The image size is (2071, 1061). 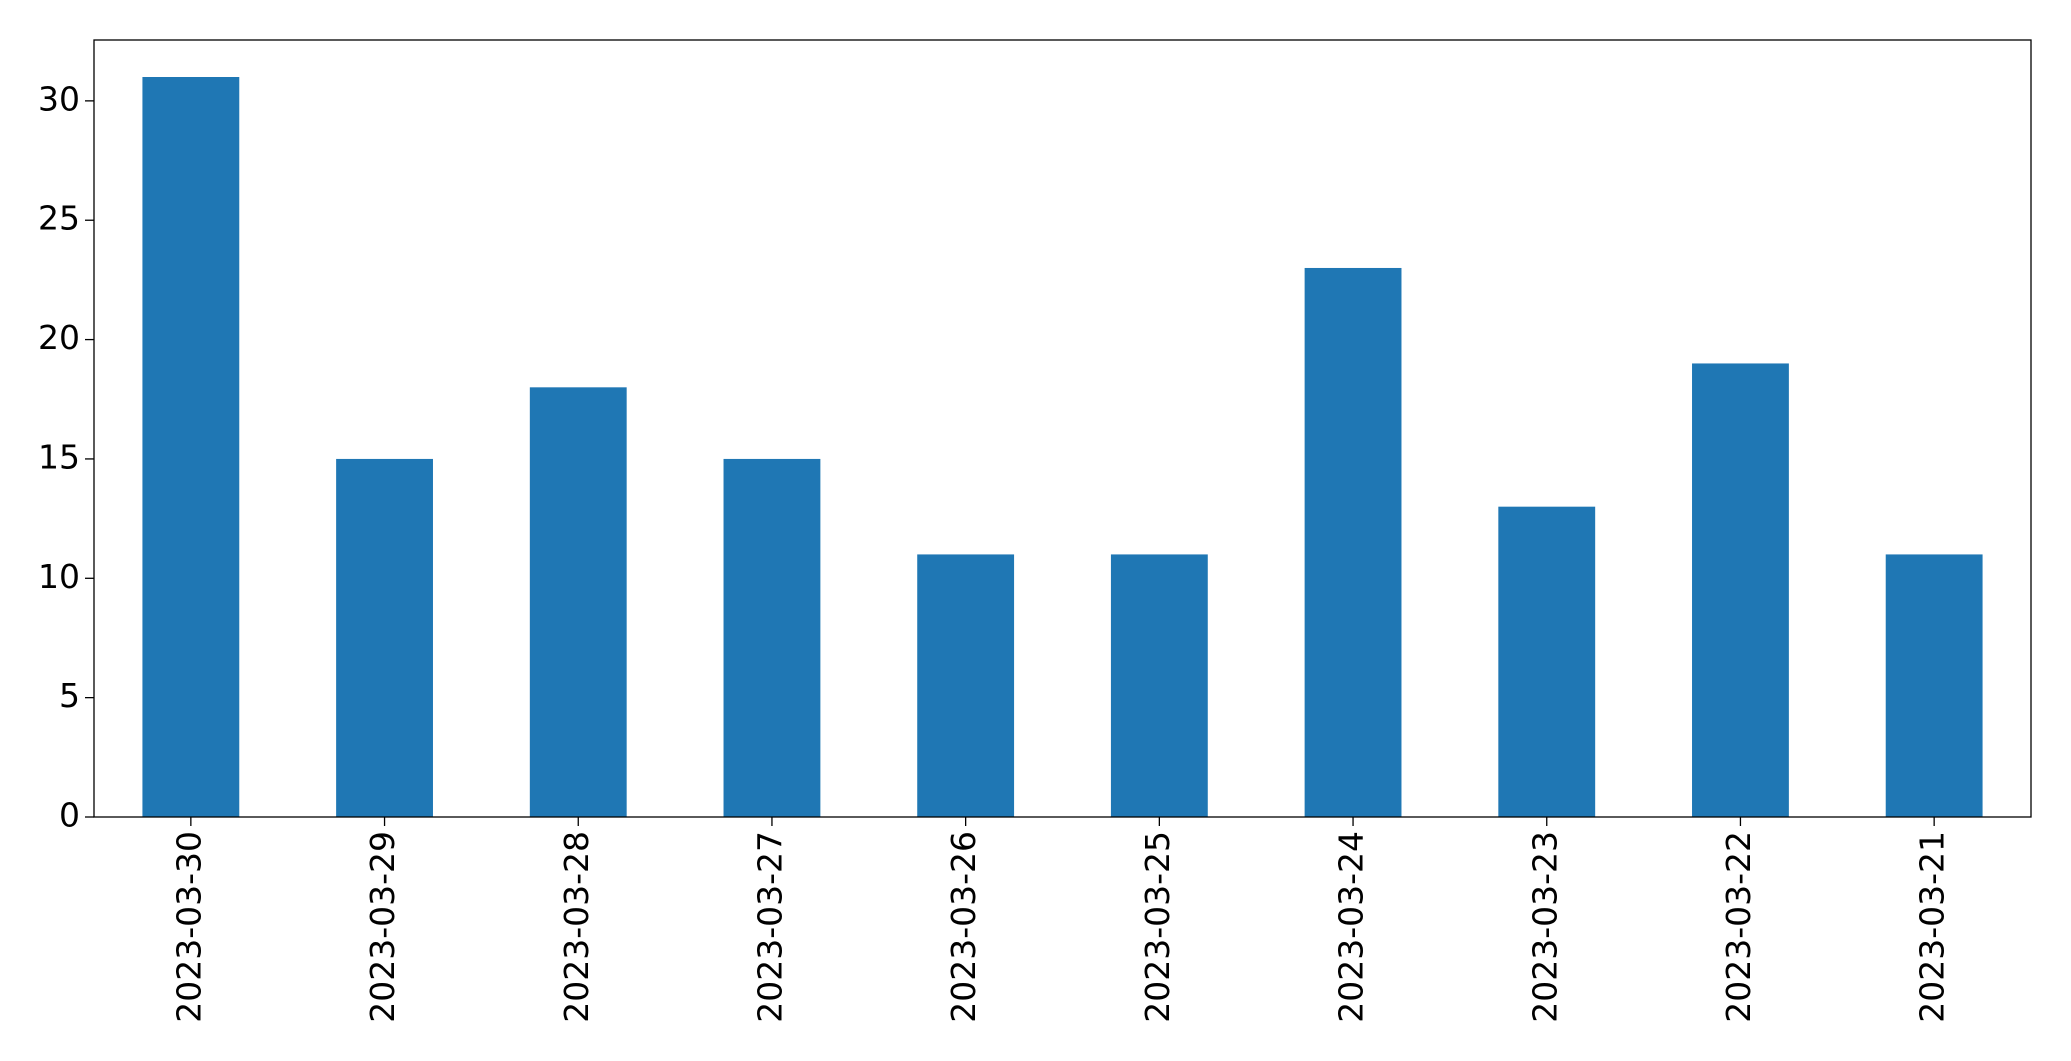 I want to click on y-tick-label: 0, so click(x=69, y=815).